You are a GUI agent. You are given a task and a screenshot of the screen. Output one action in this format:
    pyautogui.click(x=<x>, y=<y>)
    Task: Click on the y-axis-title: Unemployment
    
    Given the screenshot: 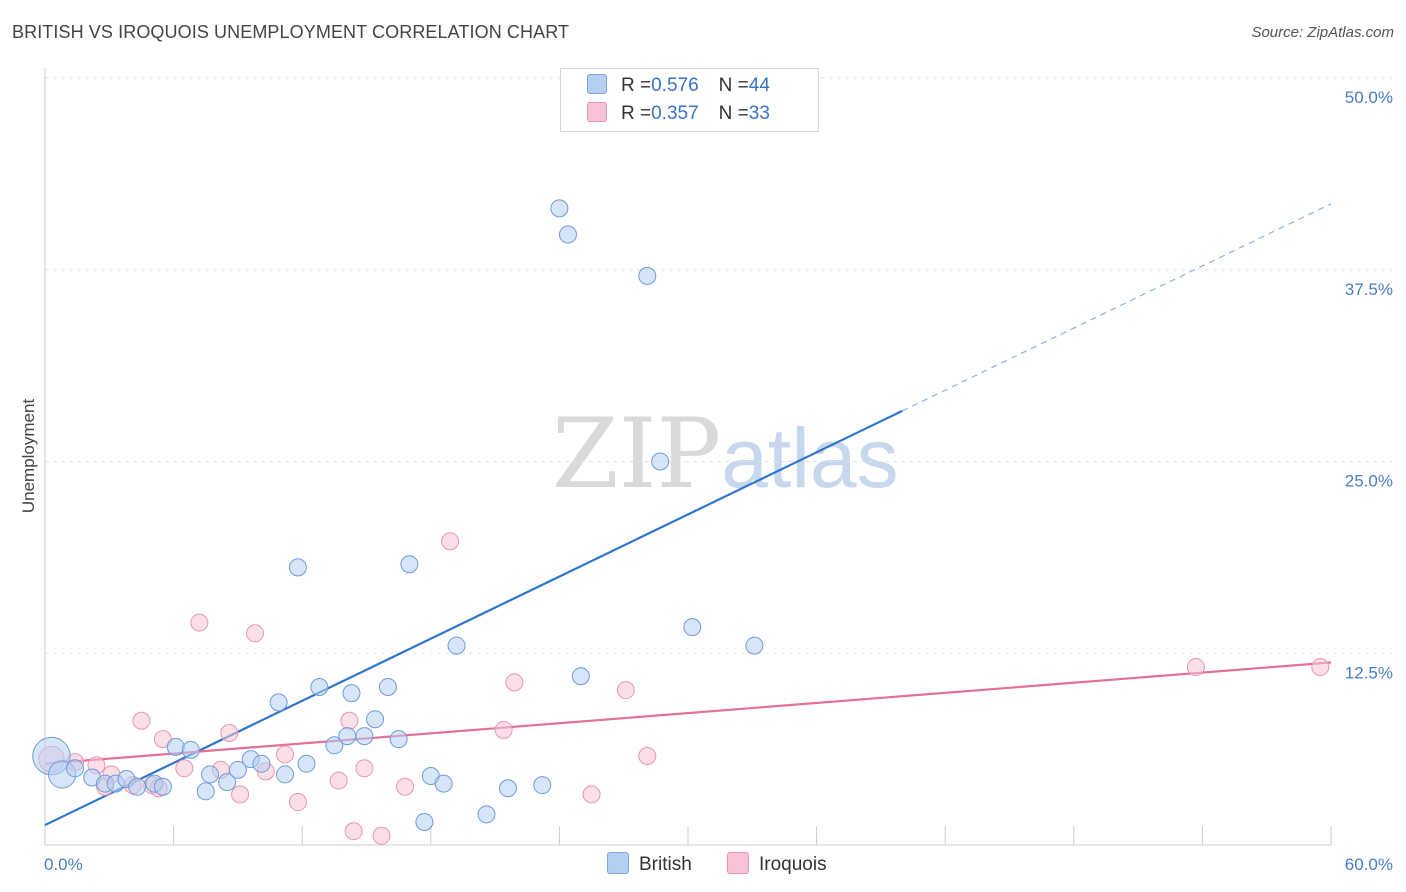 What is the action you would take?
    pyautogui.click(x=28, y=456)
    